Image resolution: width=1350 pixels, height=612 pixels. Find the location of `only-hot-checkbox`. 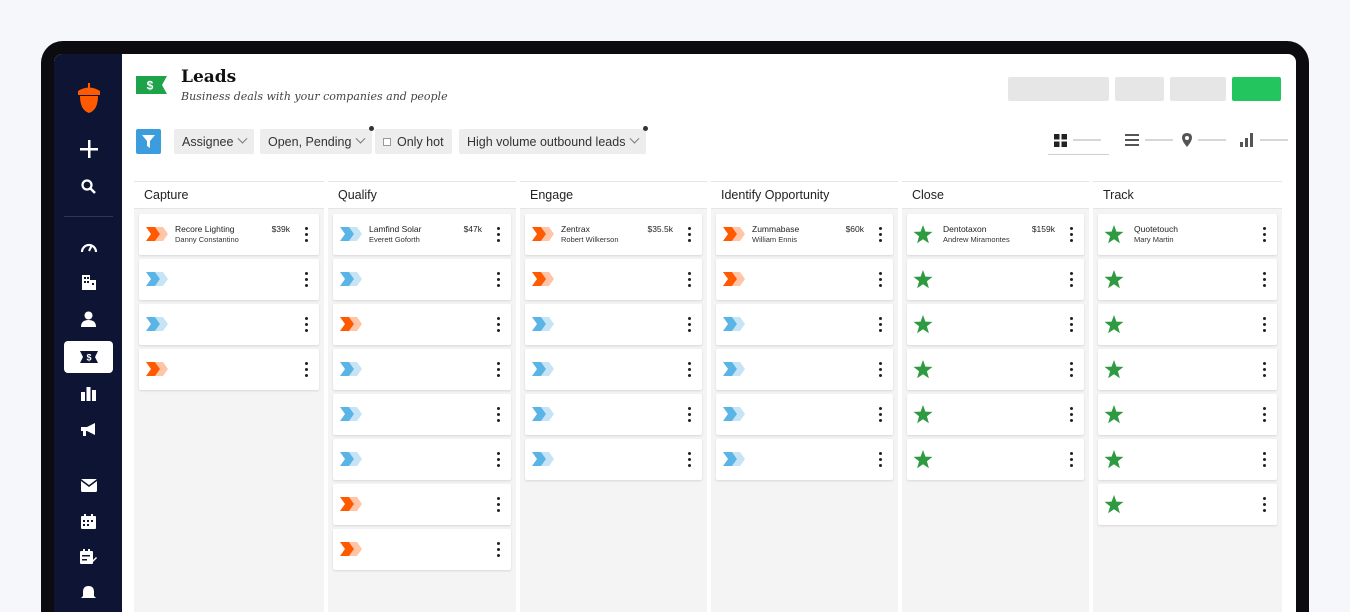

only-hot-checkbox is located at coordinates (387, 141).